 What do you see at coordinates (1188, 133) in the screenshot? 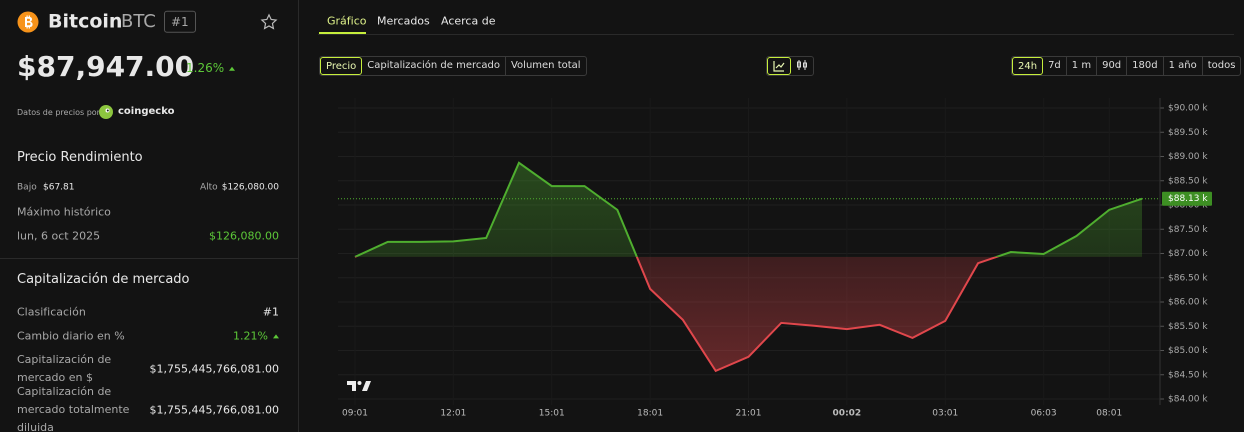
I see `y-tick-label: $89.50 k` at bounding box center [1188, 133].